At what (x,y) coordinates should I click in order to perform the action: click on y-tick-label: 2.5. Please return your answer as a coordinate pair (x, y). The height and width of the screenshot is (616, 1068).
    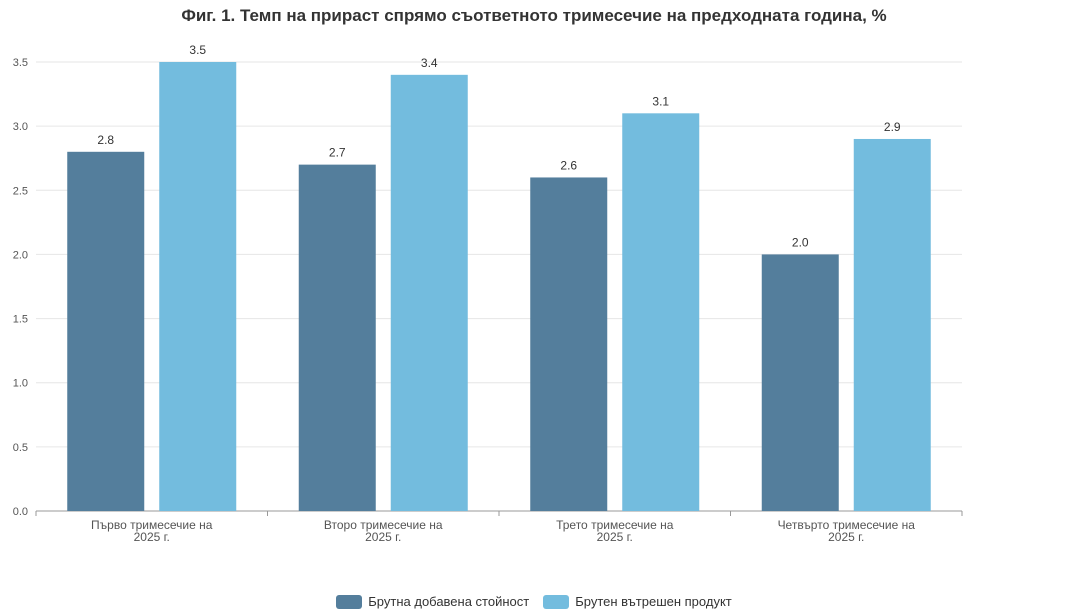
    Looking at the image, I should click on (20, 191).